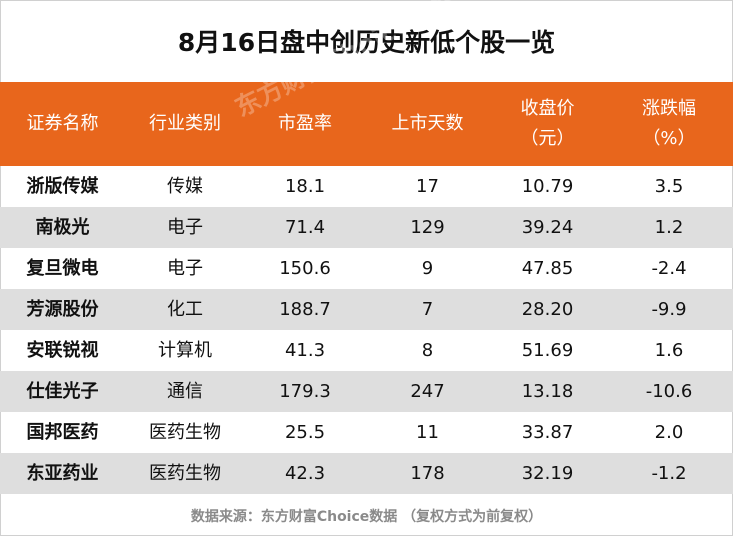  Describe the element at coordinates (427, 473) in the screenshot. I see `cell-days: 178` at that location.